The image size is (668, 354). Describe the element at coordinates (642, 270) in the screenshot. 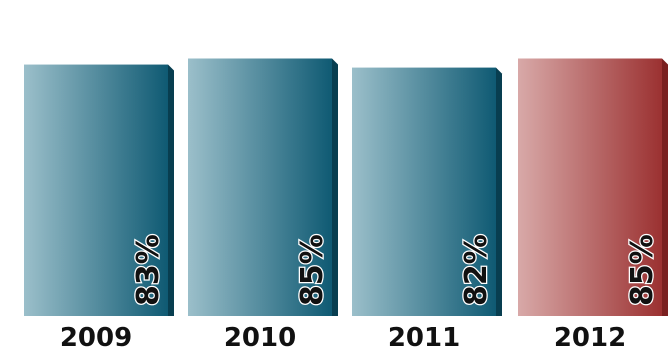

I see `value-label-2012: 85%` at that location.